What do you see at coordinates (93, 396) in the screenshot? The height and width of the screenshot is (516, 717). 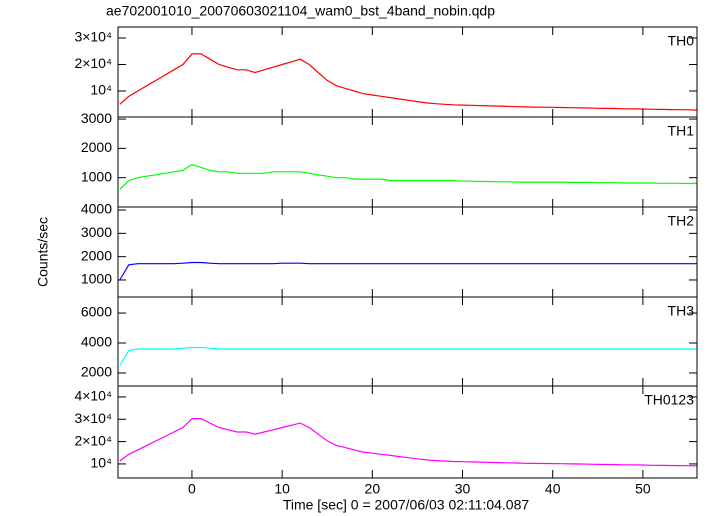 I see `y-tick-label: 4×10⁴` at bounding box center [93, 396].